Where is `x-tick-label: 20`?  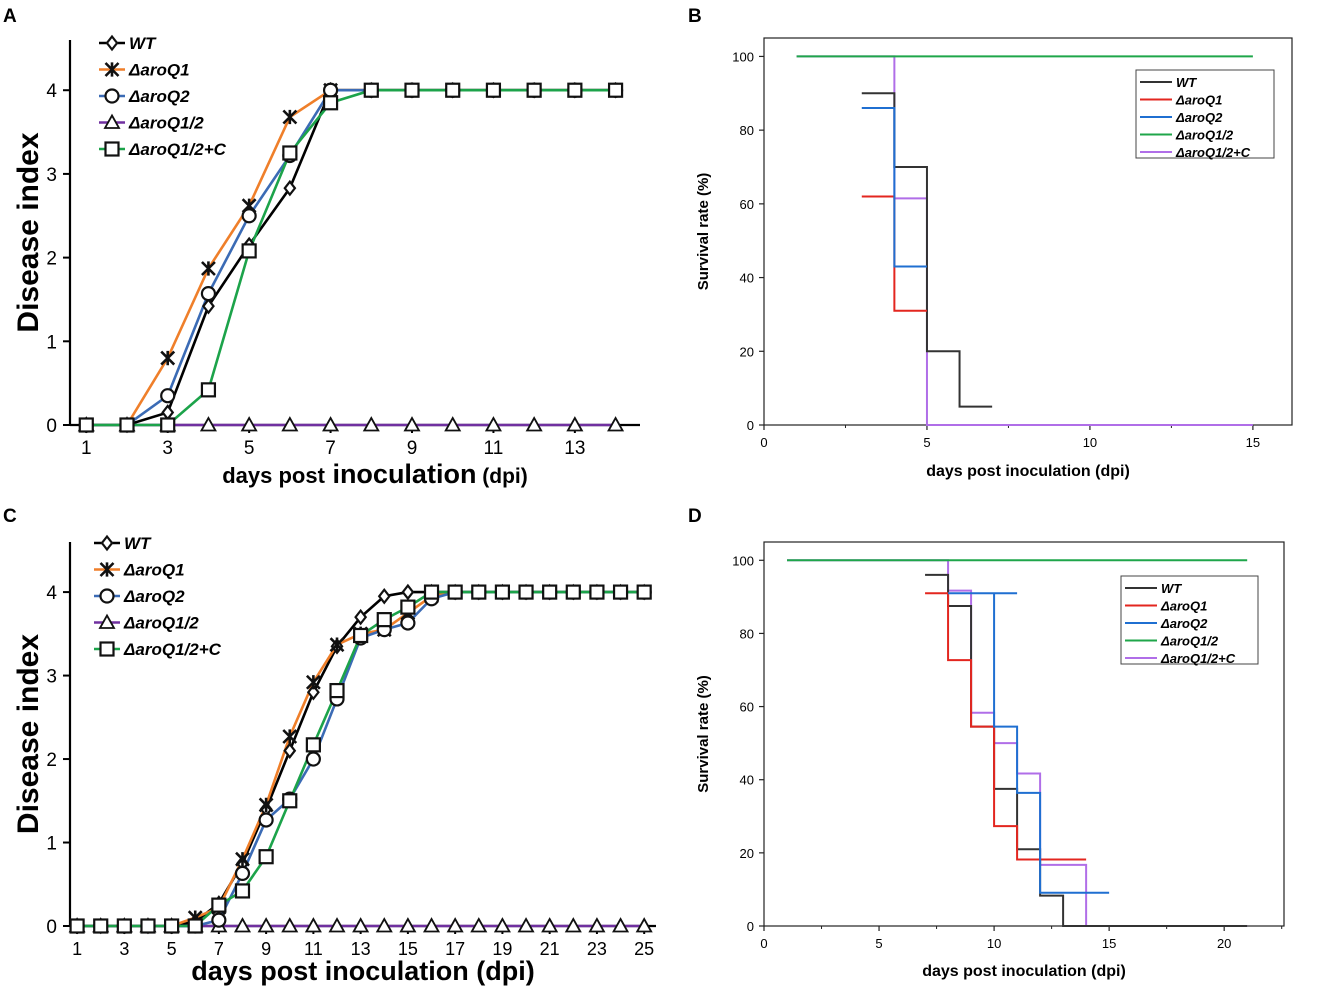
x-tick-label: 20 is located at coordinates (1224, 943).